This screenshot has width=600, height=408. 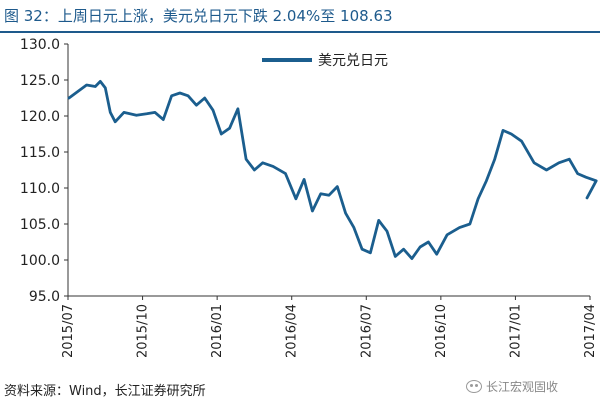 What do you see at coordinates (474, 386) in the screenshot?
I see `wechat-icon` at bounding box center [474, 386].